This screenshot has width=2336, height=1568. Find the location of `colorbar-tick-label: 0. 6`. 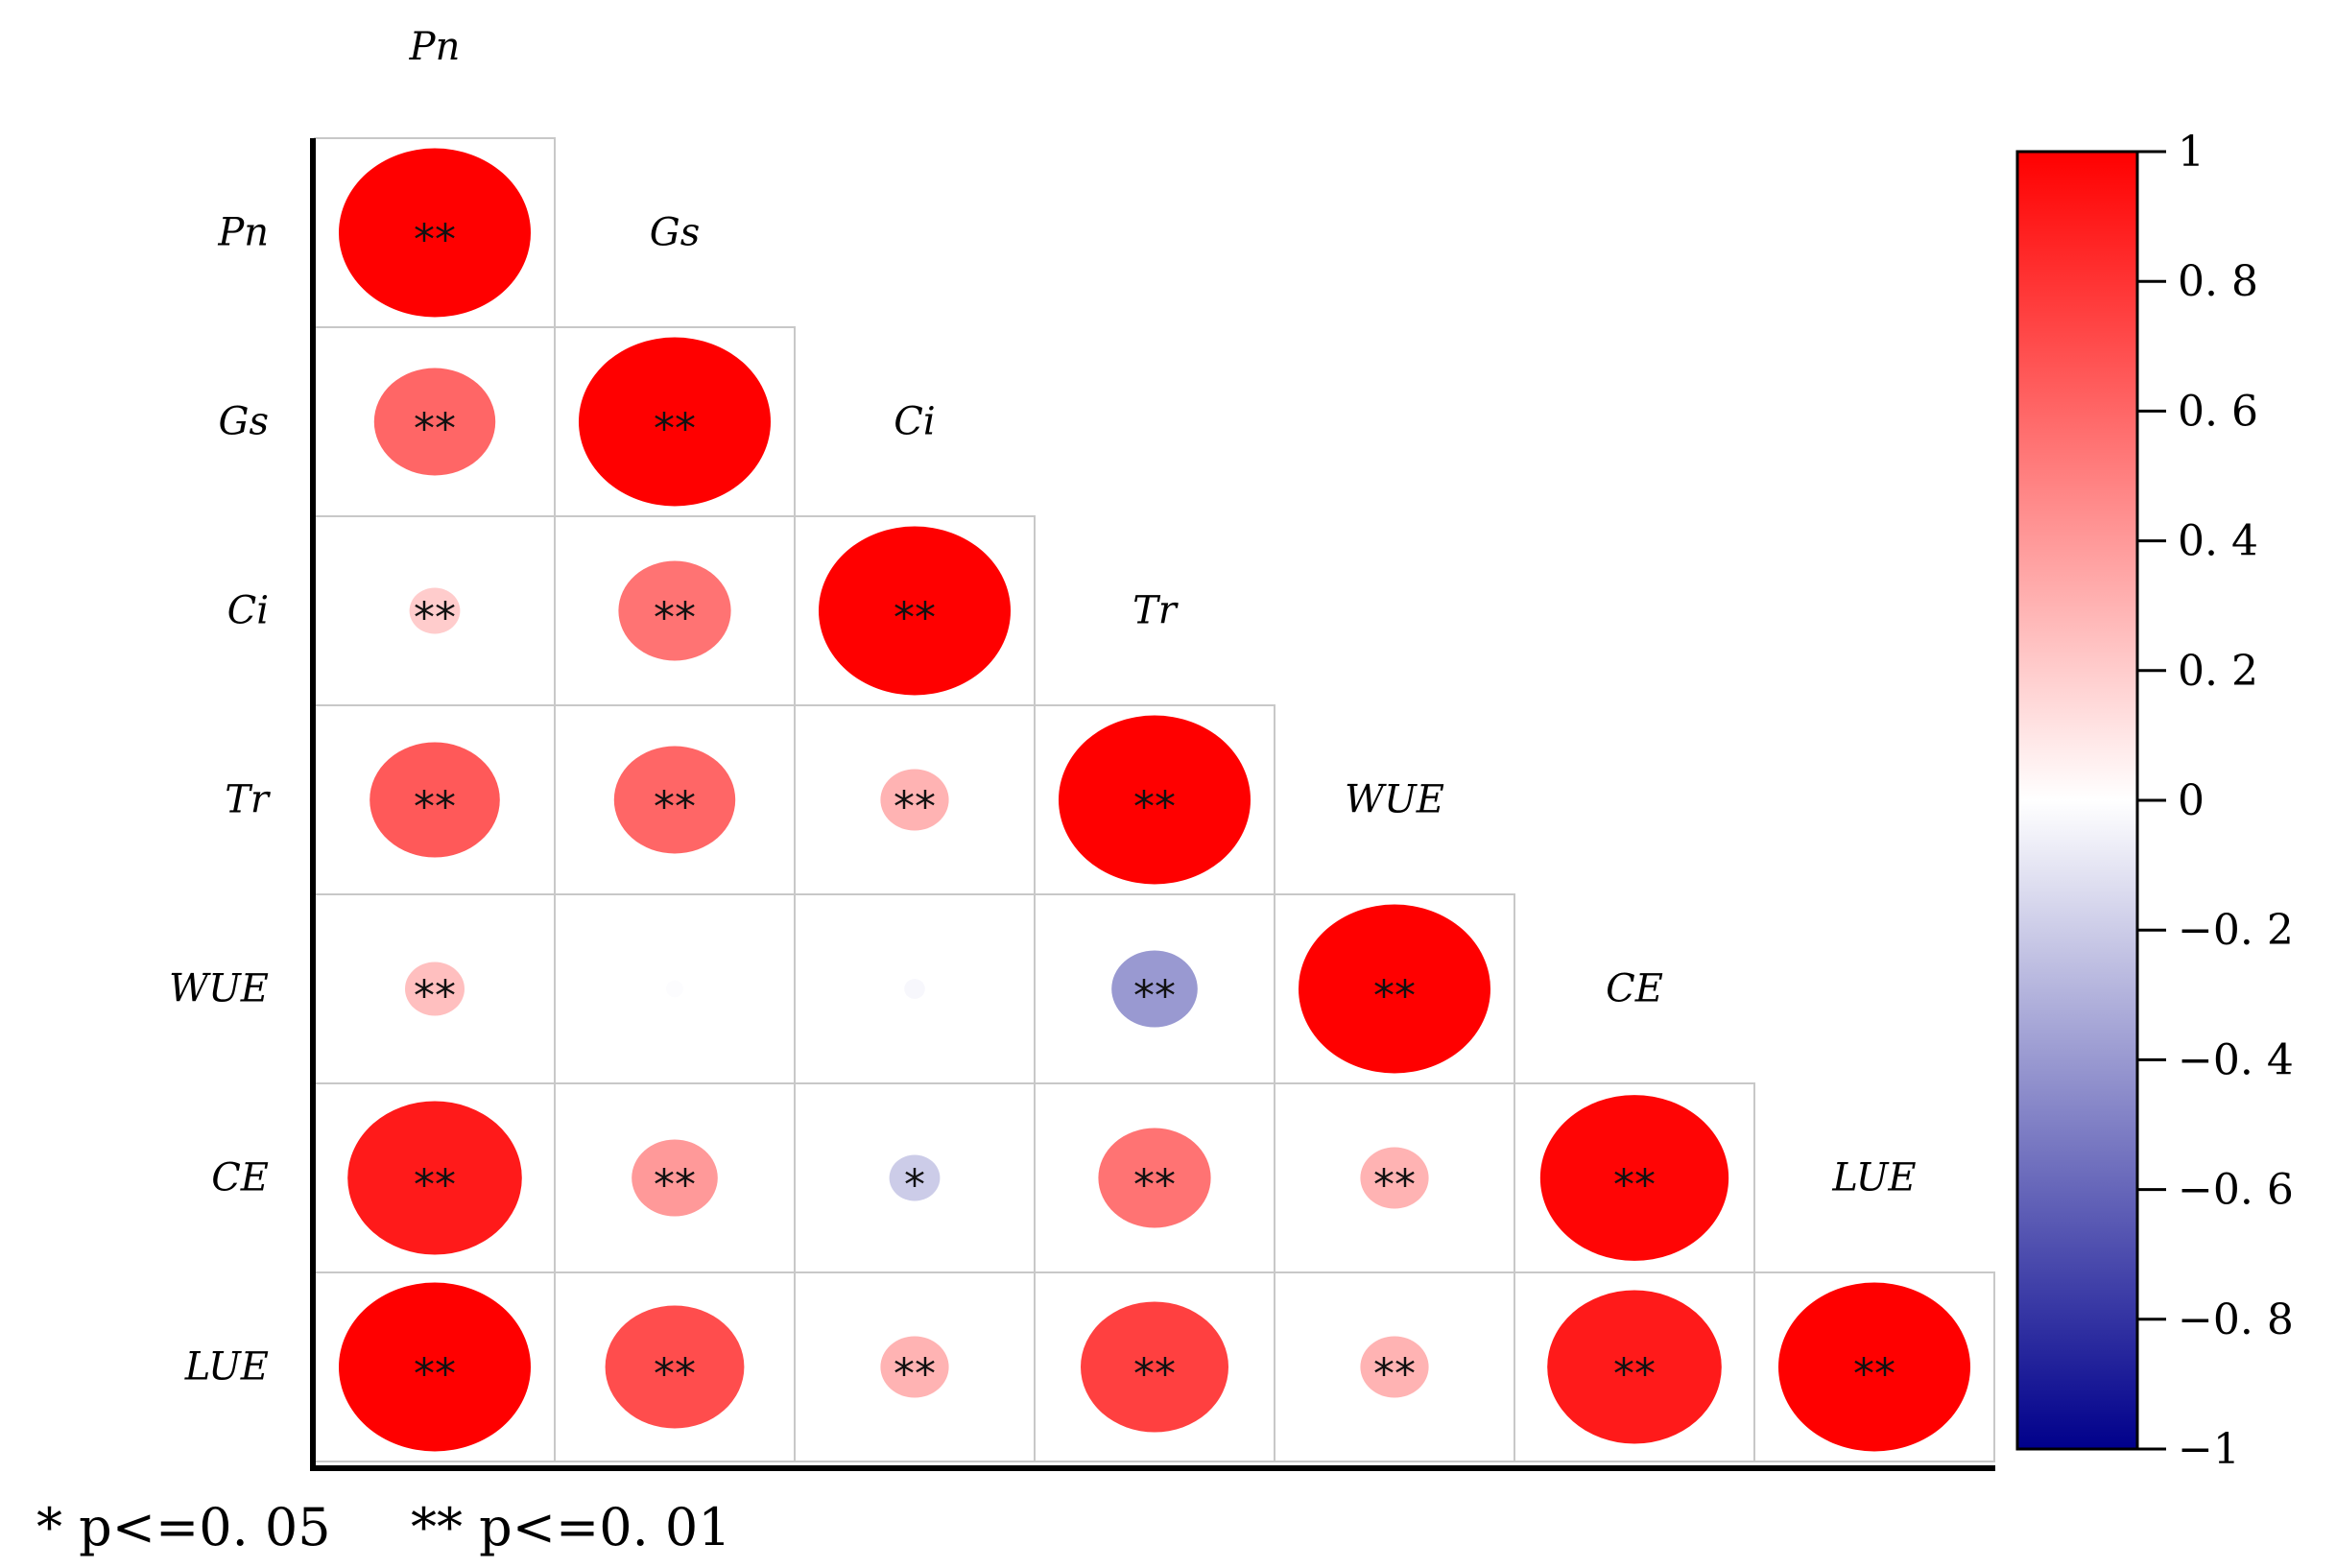

colorbar-tick-label: 0. 6 is located at coordinates (2218, 411).